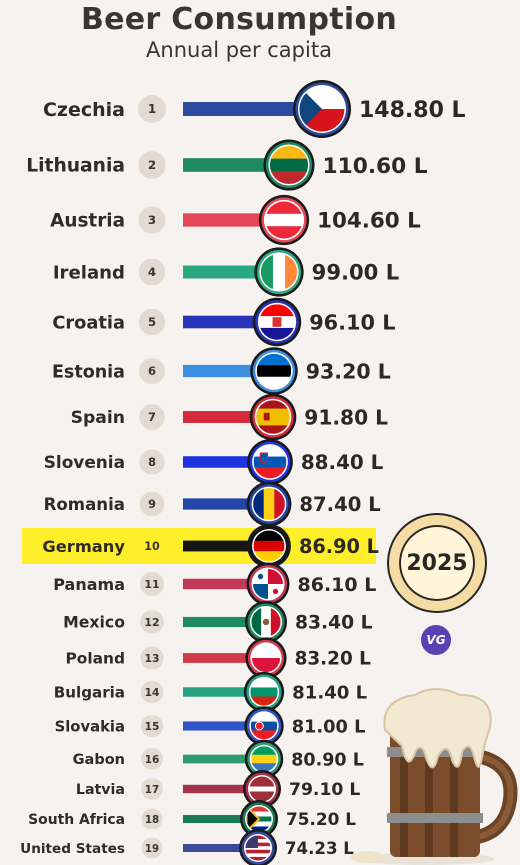 This screenshot has height=865, width=520. I want to click on country-label: Germany, so click(83, 546).